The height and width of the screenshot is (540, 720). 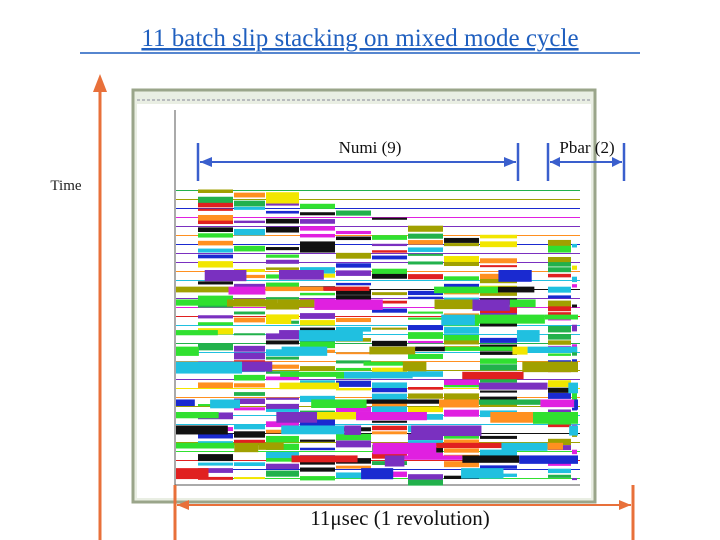 I want to click on revolution-label: 11μsec (1 revolution), so click(x=400, y=518).